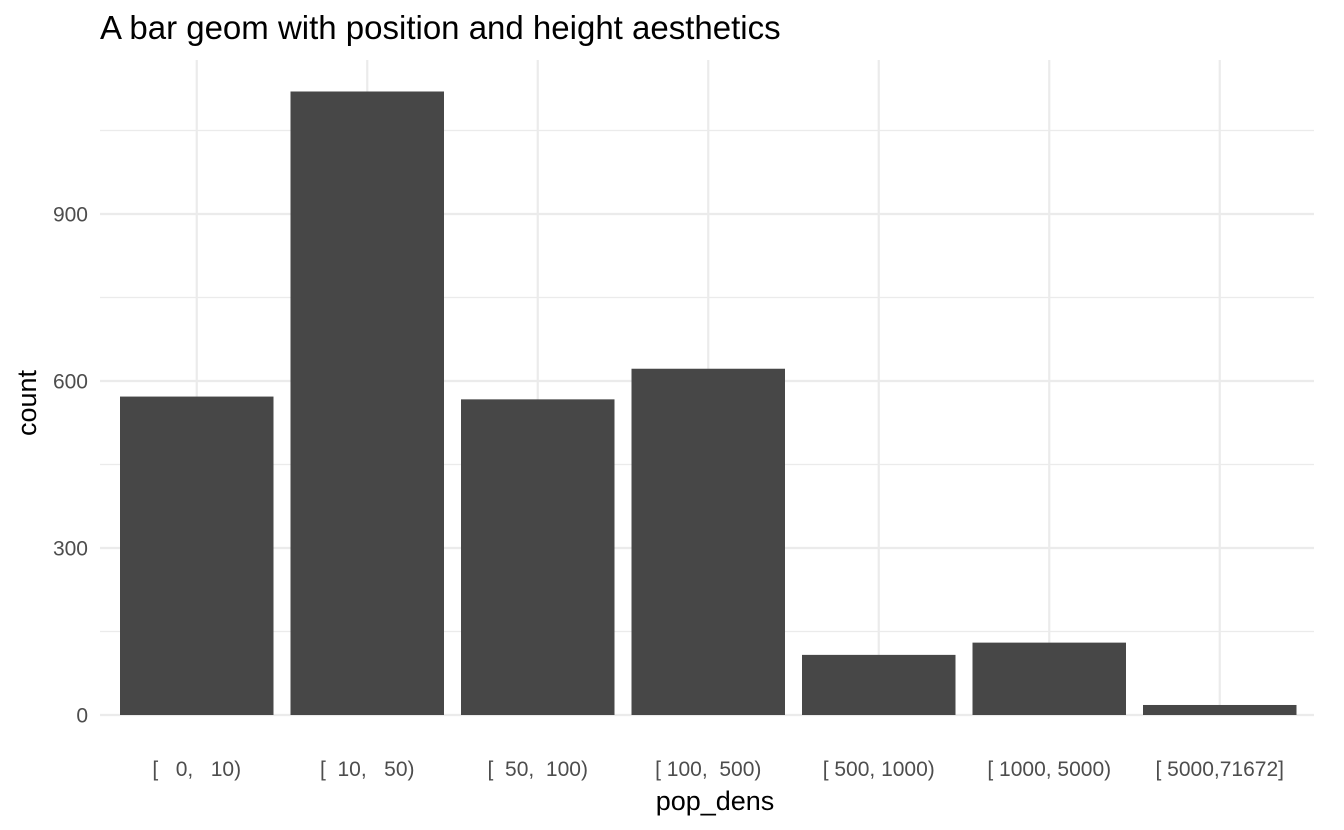 The image size is (1344, 830). Describe the element at coordinates (367, 769) in the screenshot. I see `x-tick-label: [ 10, 50)` at that location.